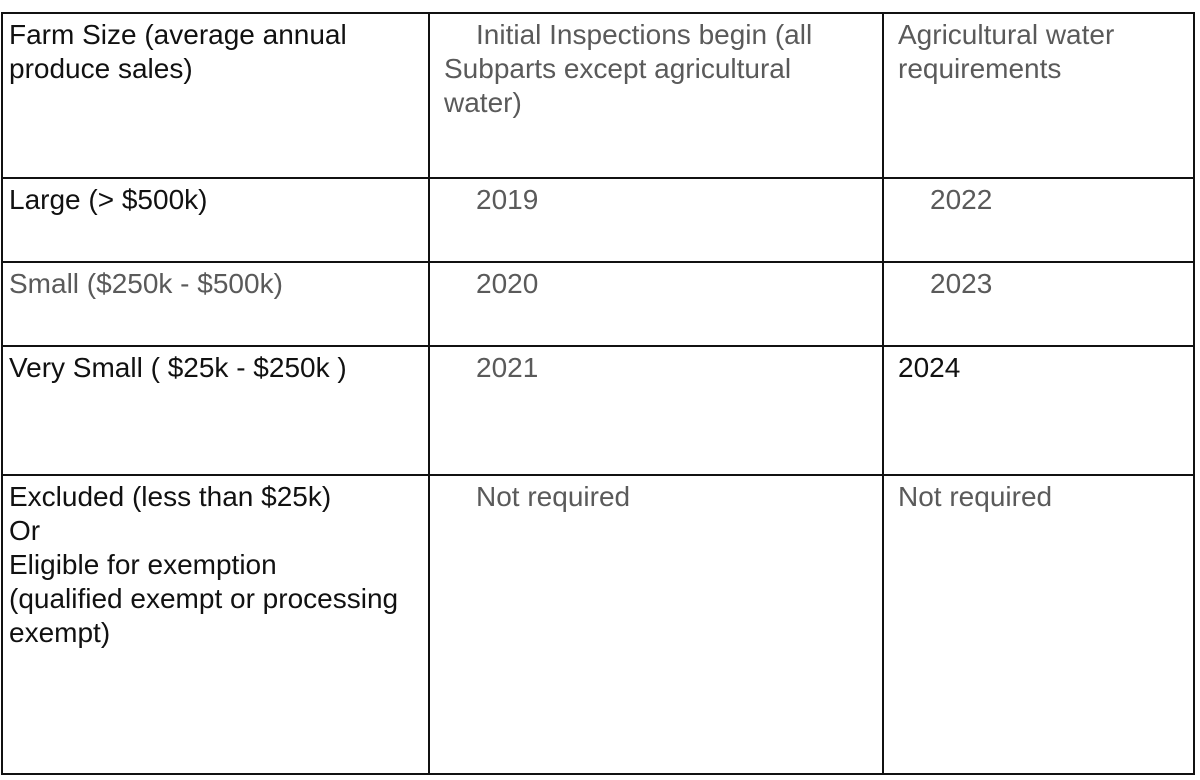 This screenshot has height=780, width=1200. I want to click on cell: Small ($250k - $500k), so click(215, 304).